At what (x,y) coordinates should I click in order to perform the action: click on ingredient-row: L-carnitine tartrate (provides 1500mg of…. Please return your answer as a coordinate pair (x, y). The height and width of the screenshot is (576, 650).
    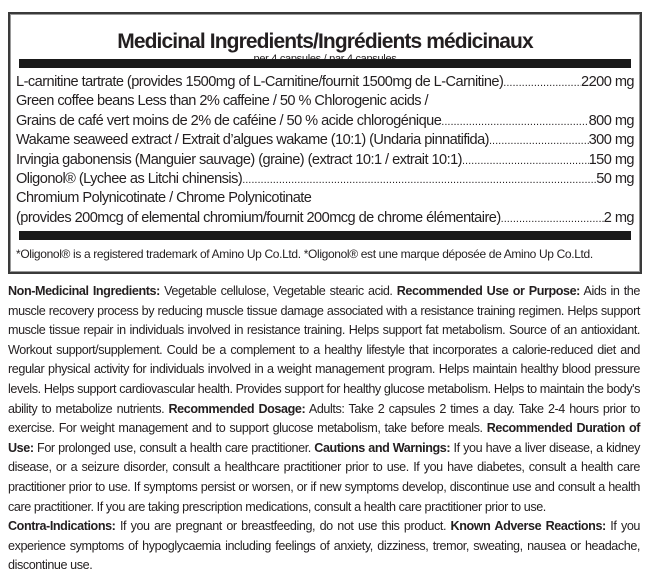
    Looking at the image, I should click on (325, 82).